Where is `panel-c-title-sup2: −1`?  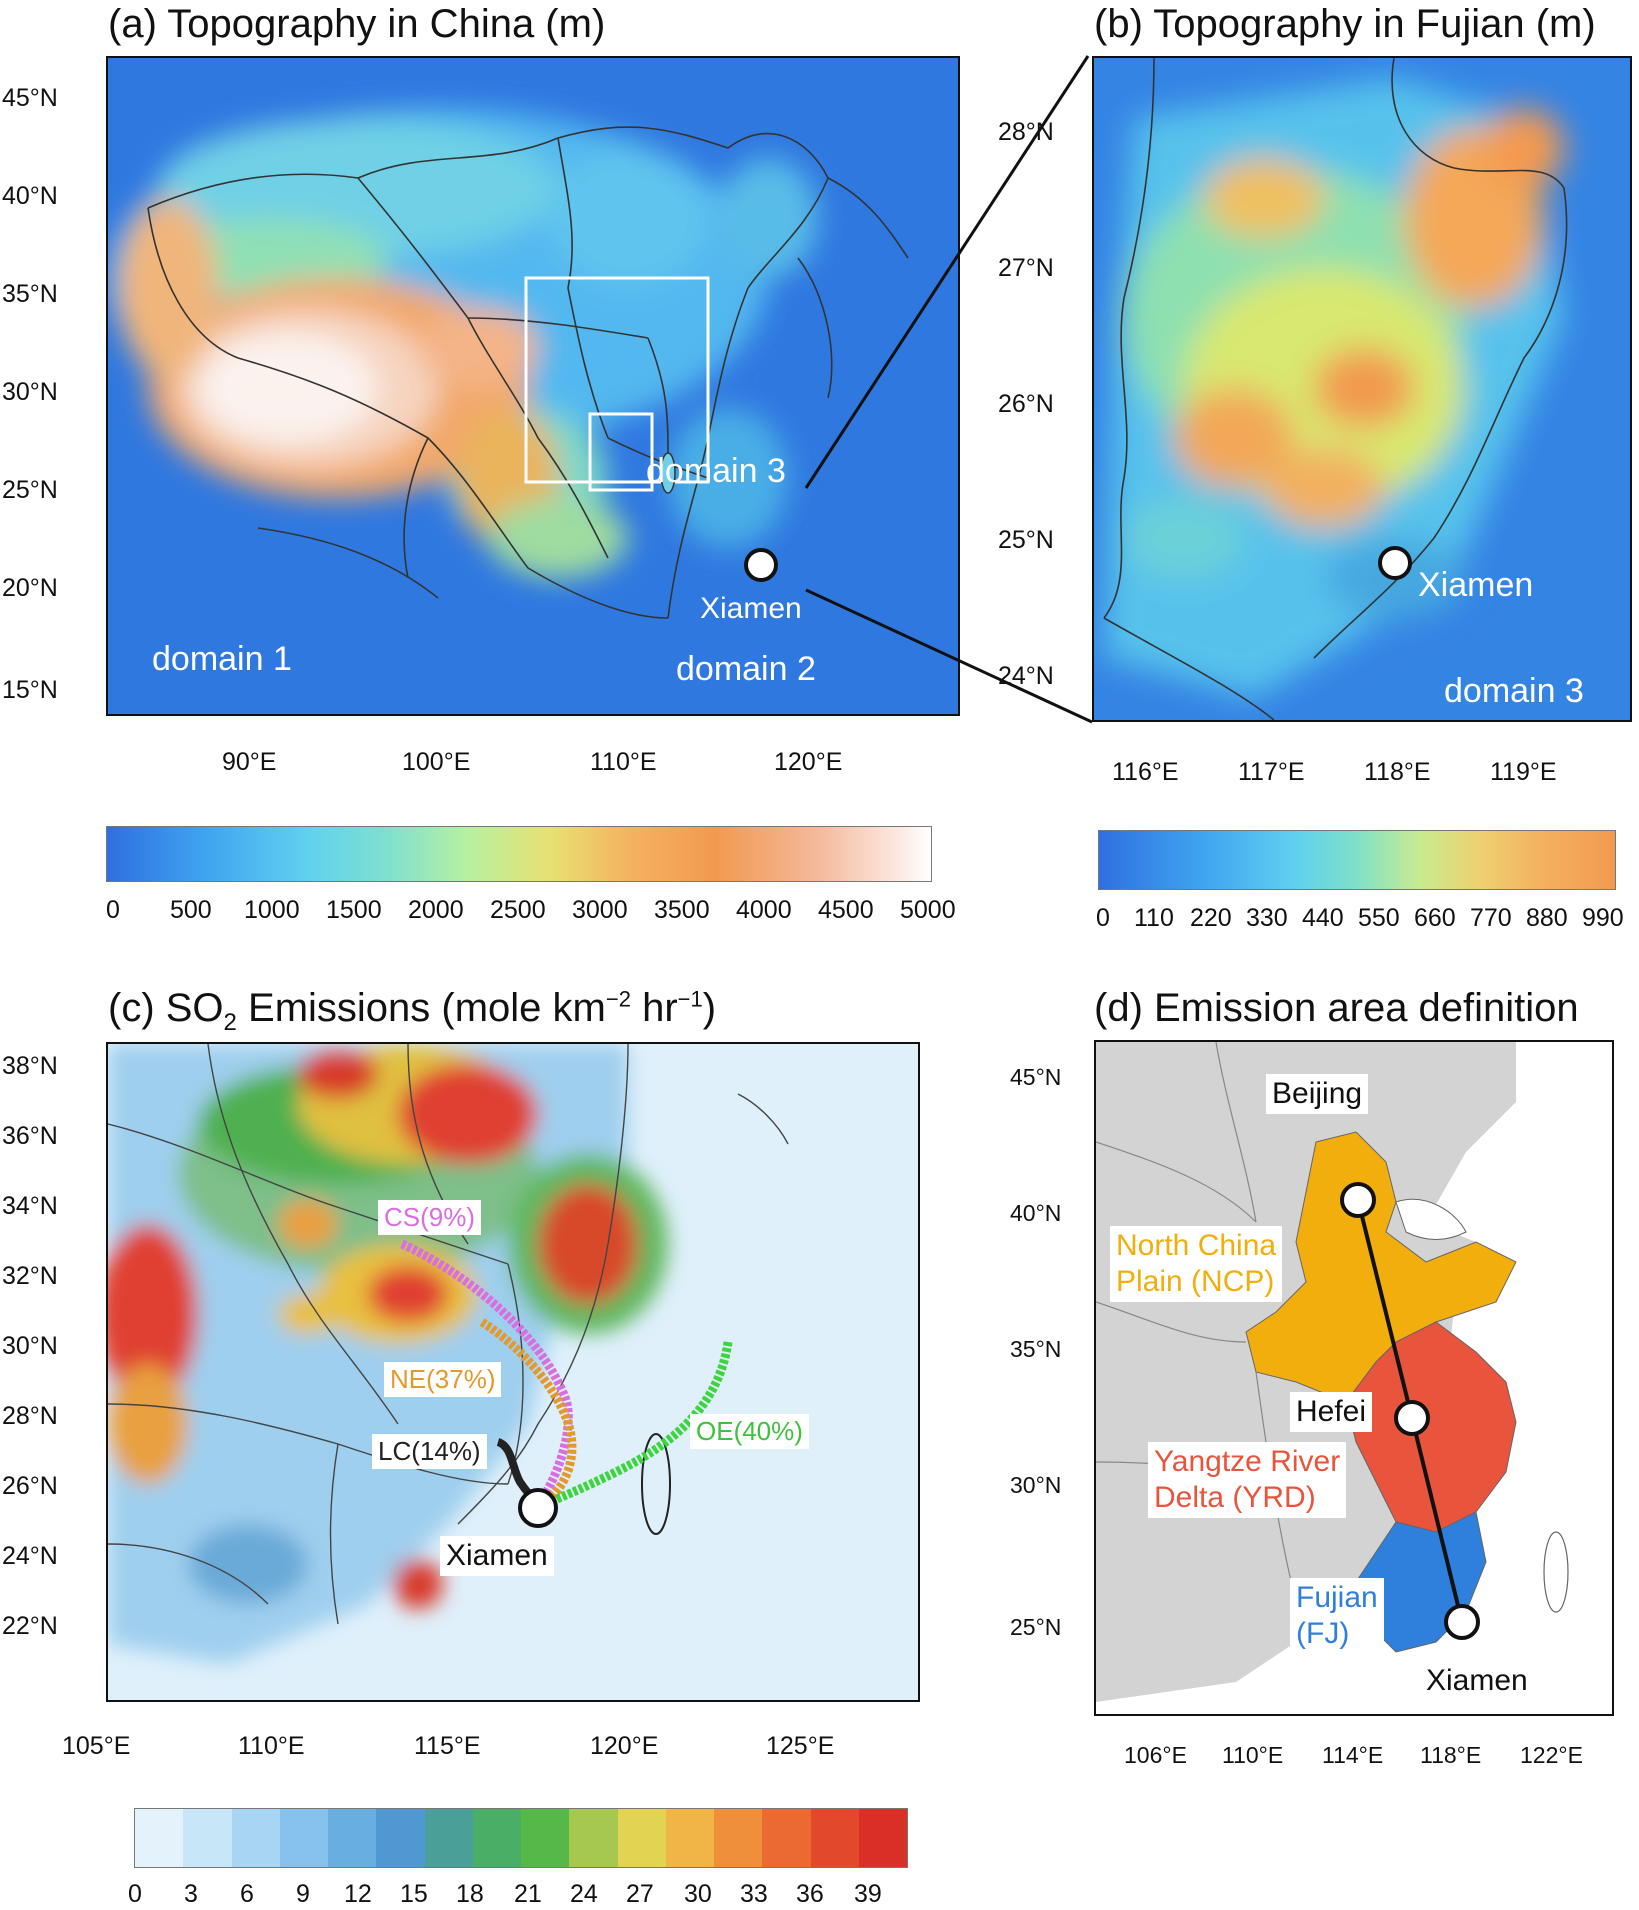 panel-c-title-sup2: −1 is located at coordinates (690, 999).